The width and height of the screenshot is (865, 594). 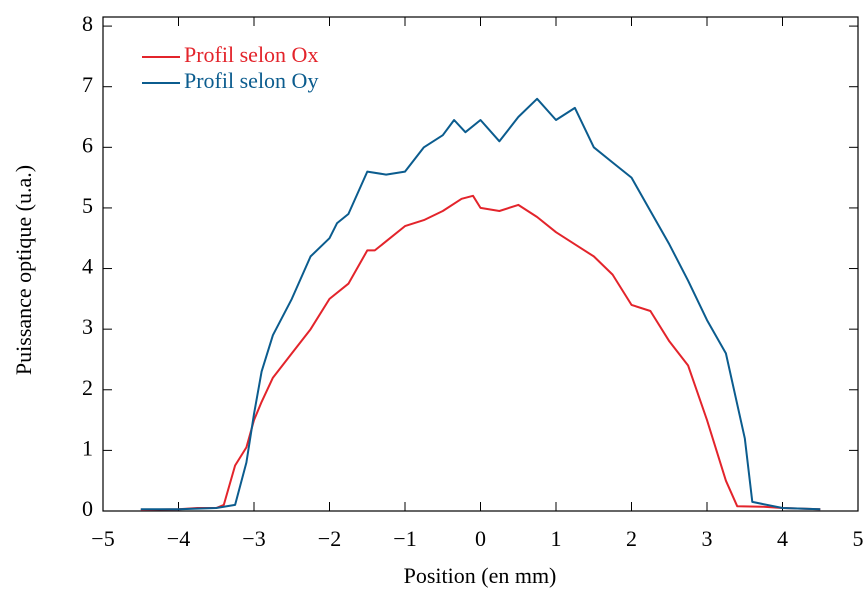 I want to click on y-tick-label: 6, so click(x=87, y=144).